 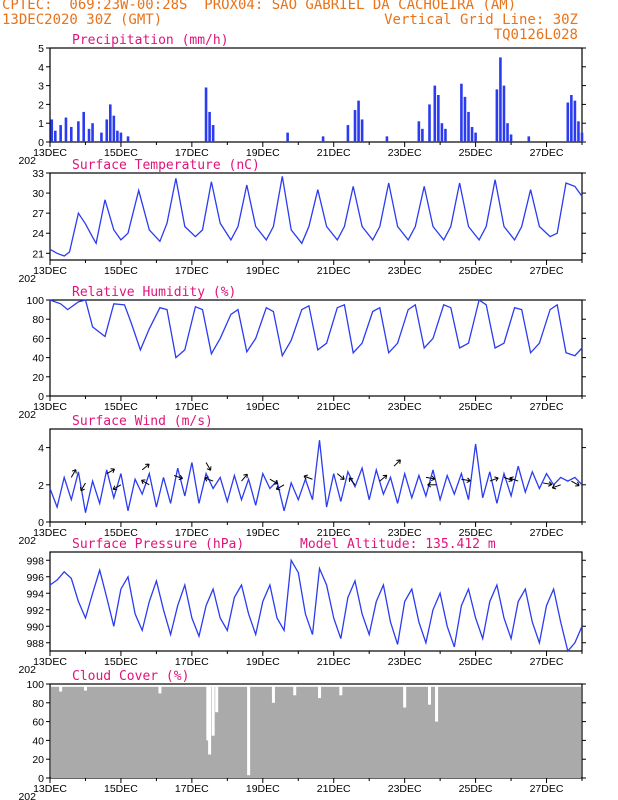 What do you see at coordinates (535, 35) in the screenshot?
I see `header-model-code: TQ0126L028` at bounding box center [535, 35].